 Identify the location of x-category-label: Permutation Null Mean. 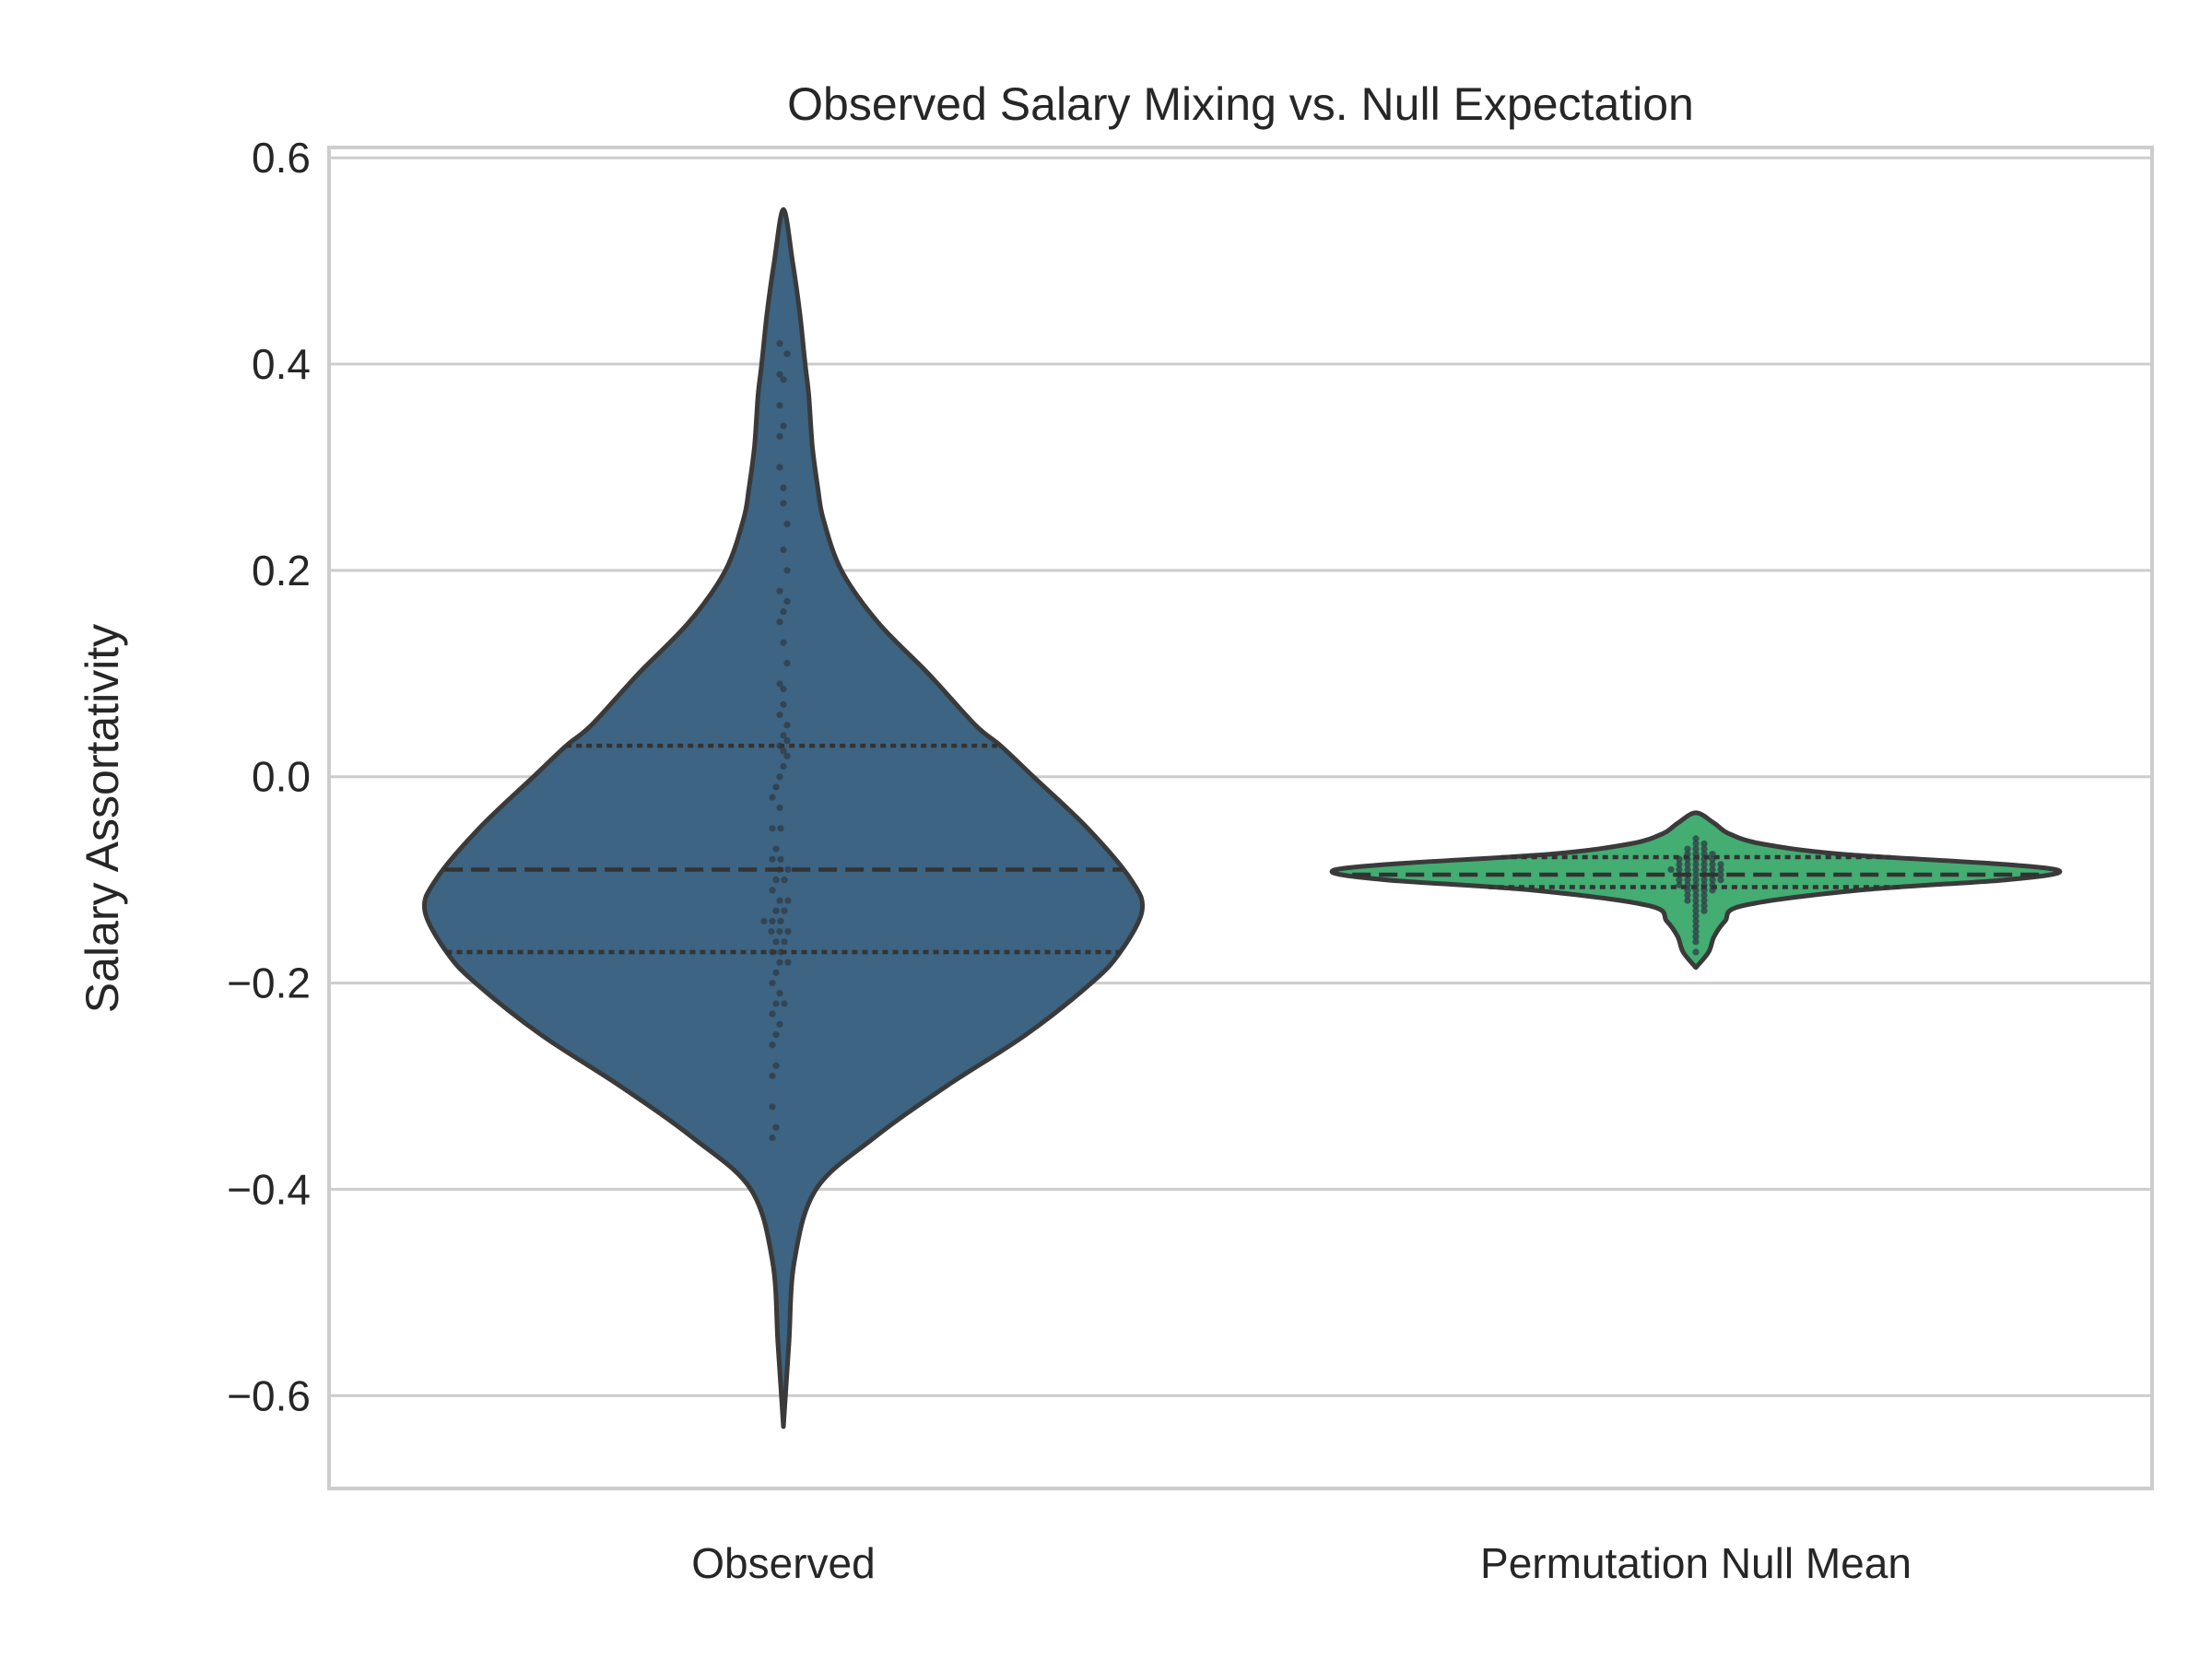
(1696, 1563).